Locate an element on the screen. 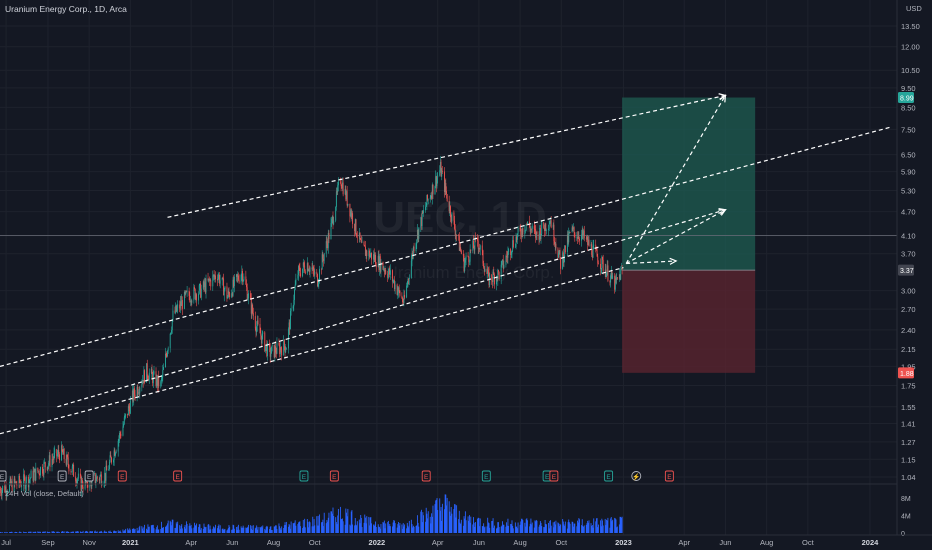 This screenshot has height=550, width=932. profit-zone is located at coordinates (689, 184).